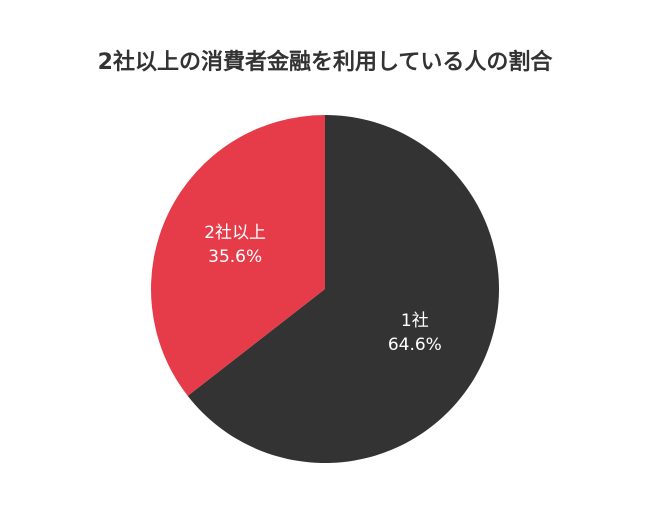 Image resolution: width=650 pixels, height=509 pixels. I want to click on slice-label: 2社以上, so click(235, 233).